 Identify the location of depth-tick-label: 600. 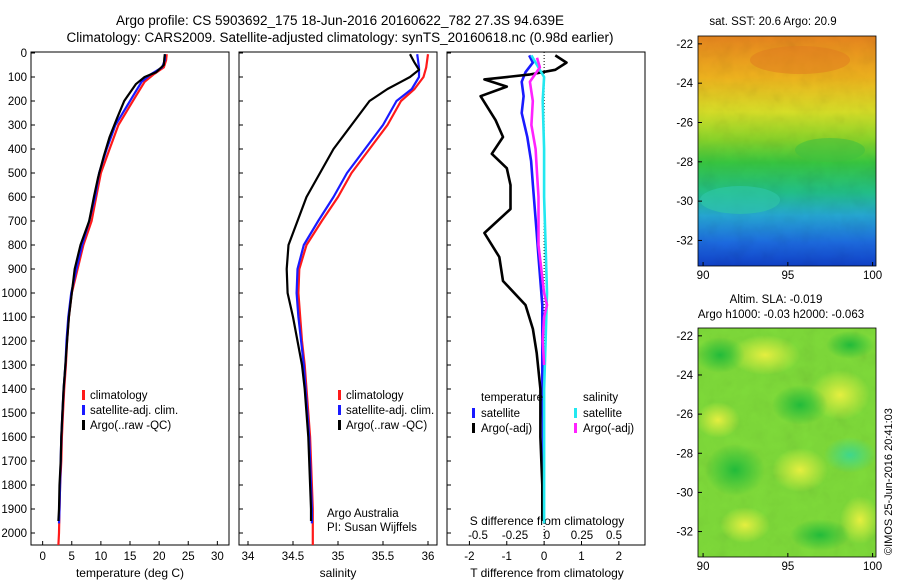
(17, 198).